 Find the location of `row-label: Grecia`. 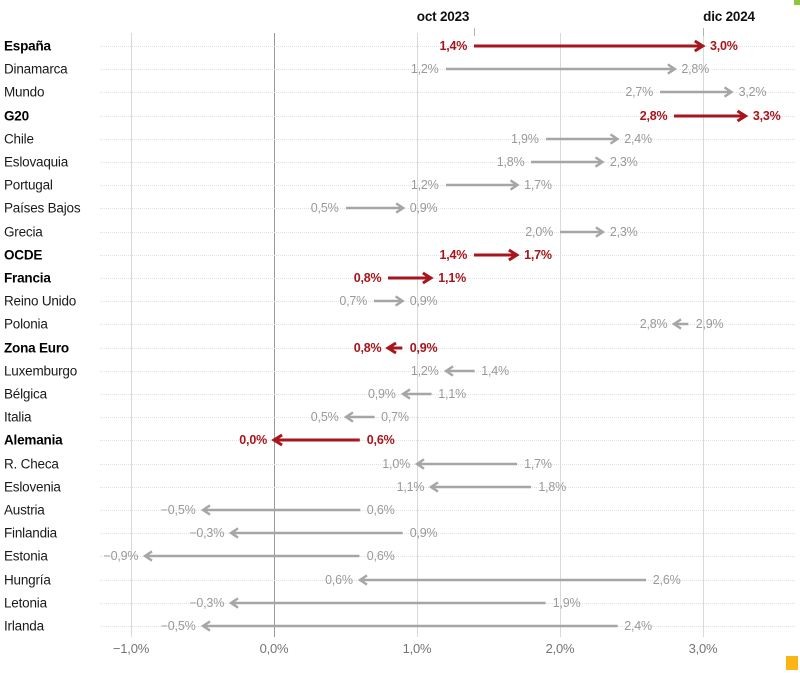

row-label: Grecia is located at coordinates (23, 232).